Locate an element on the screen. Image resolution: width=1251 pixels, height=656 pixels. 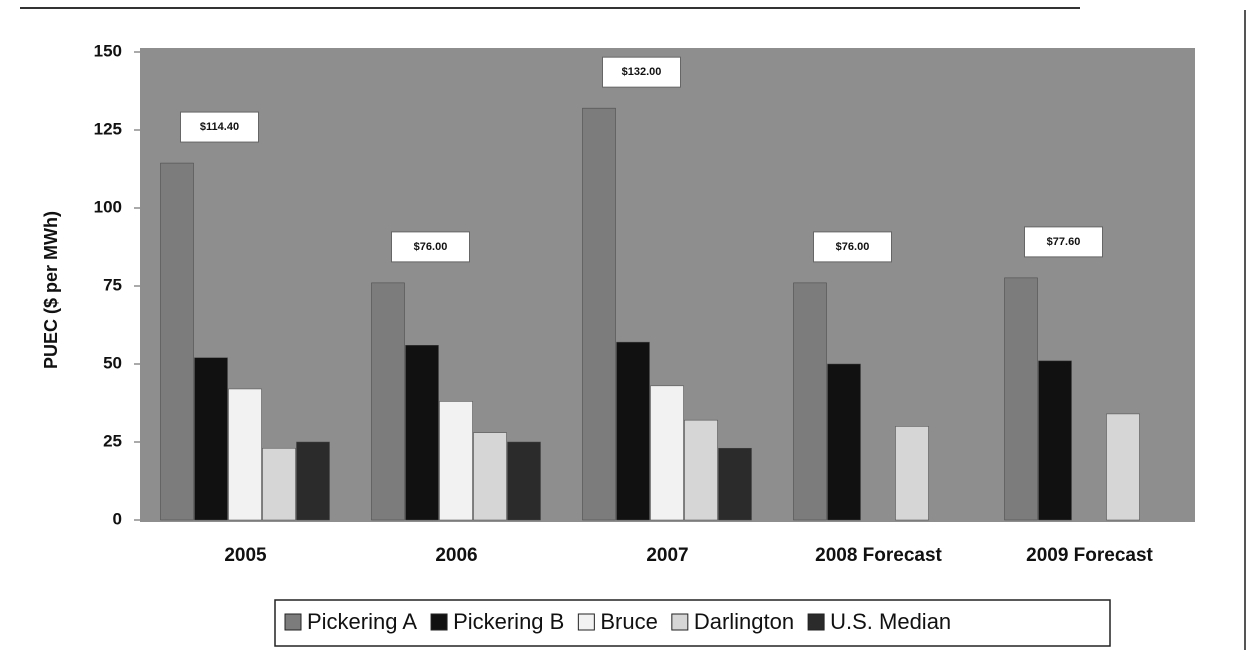
legend-label: U.S. Median is located at coordinates (890, 621).